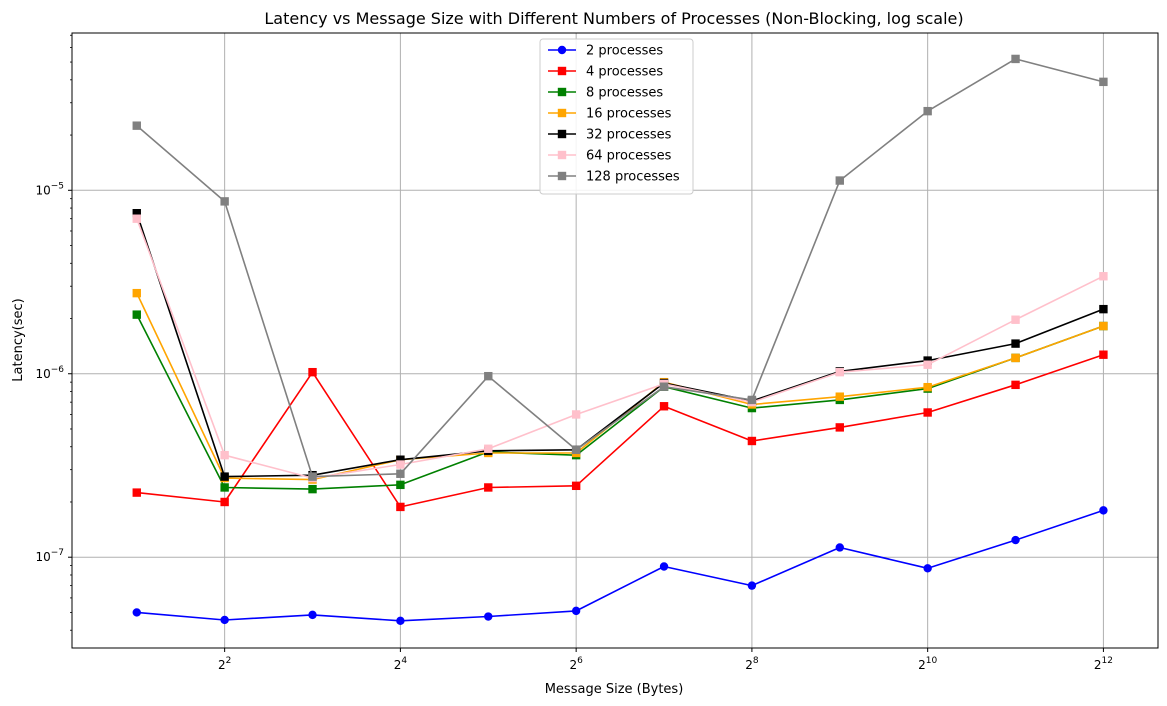  I want to click on y-axis-label: Latency(sec), so click(18, 339).